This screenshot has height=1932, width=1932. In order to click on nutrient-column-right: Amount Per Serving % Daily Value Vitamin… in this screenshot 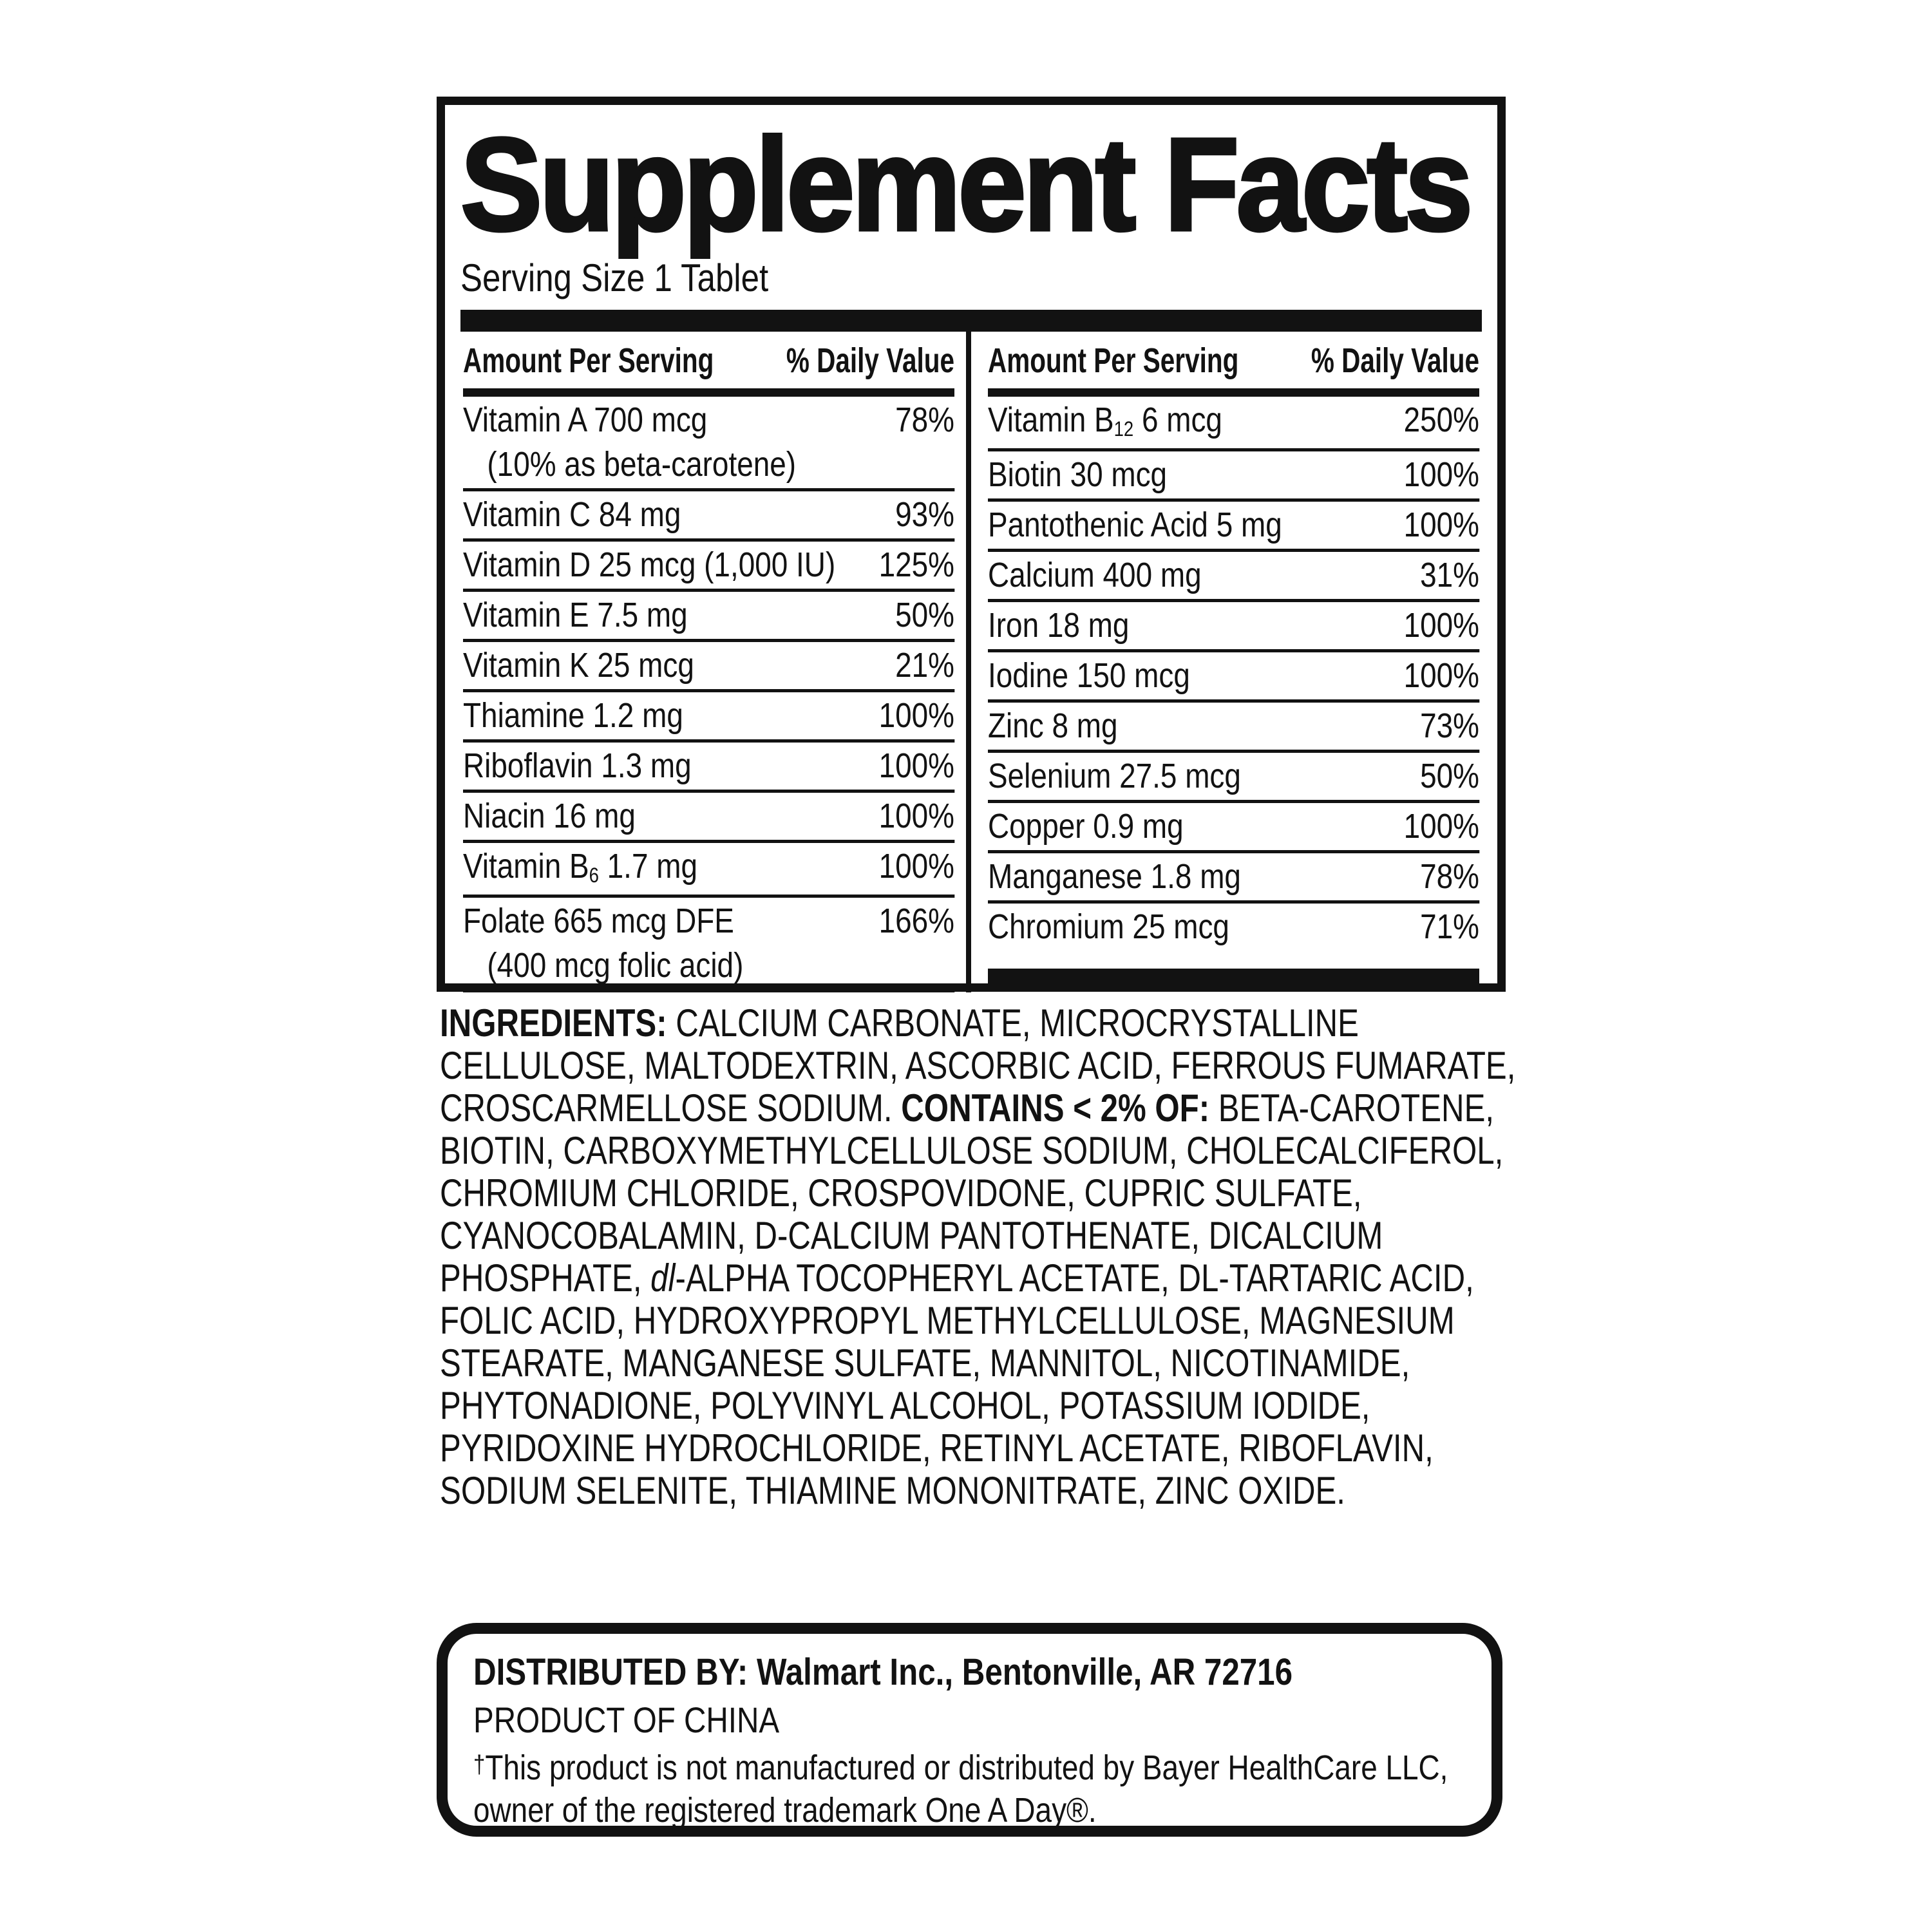, I will do `click(1224, 662)`.